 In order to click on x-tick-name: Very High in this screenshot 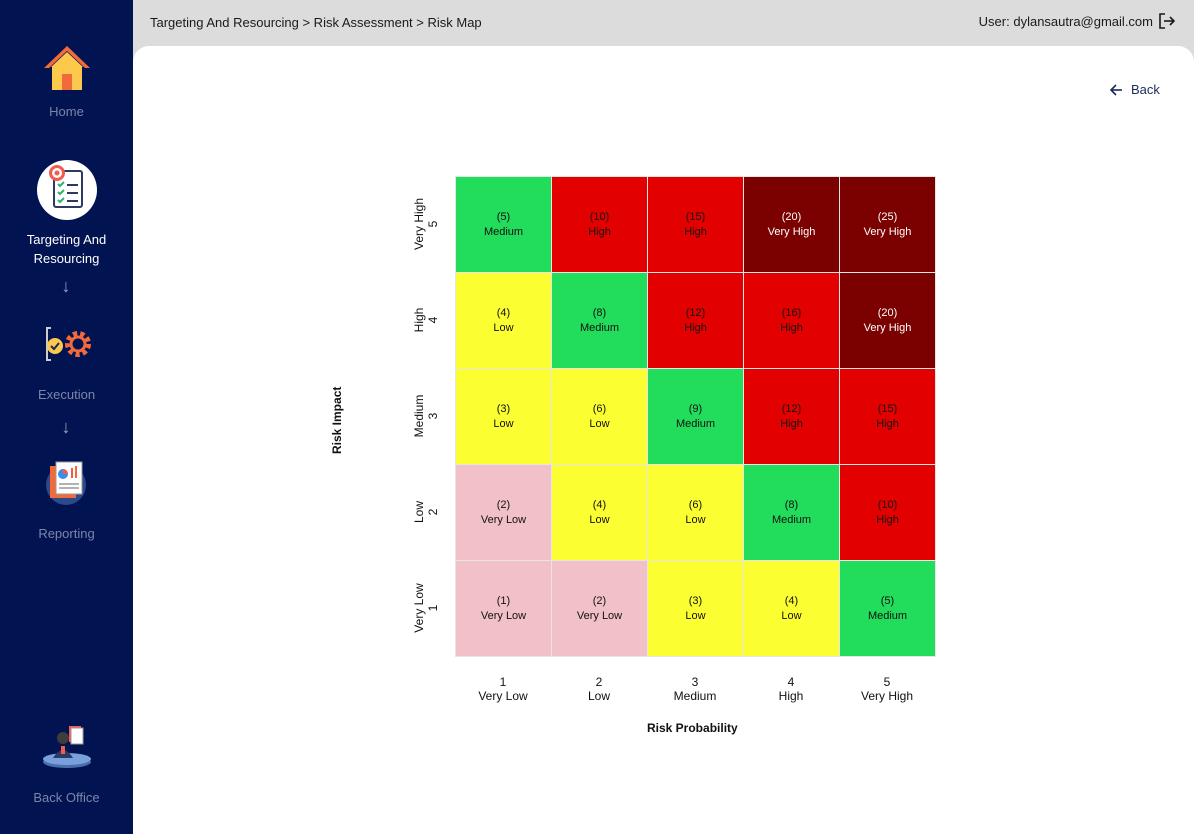, I will do `click(887, 696)`.